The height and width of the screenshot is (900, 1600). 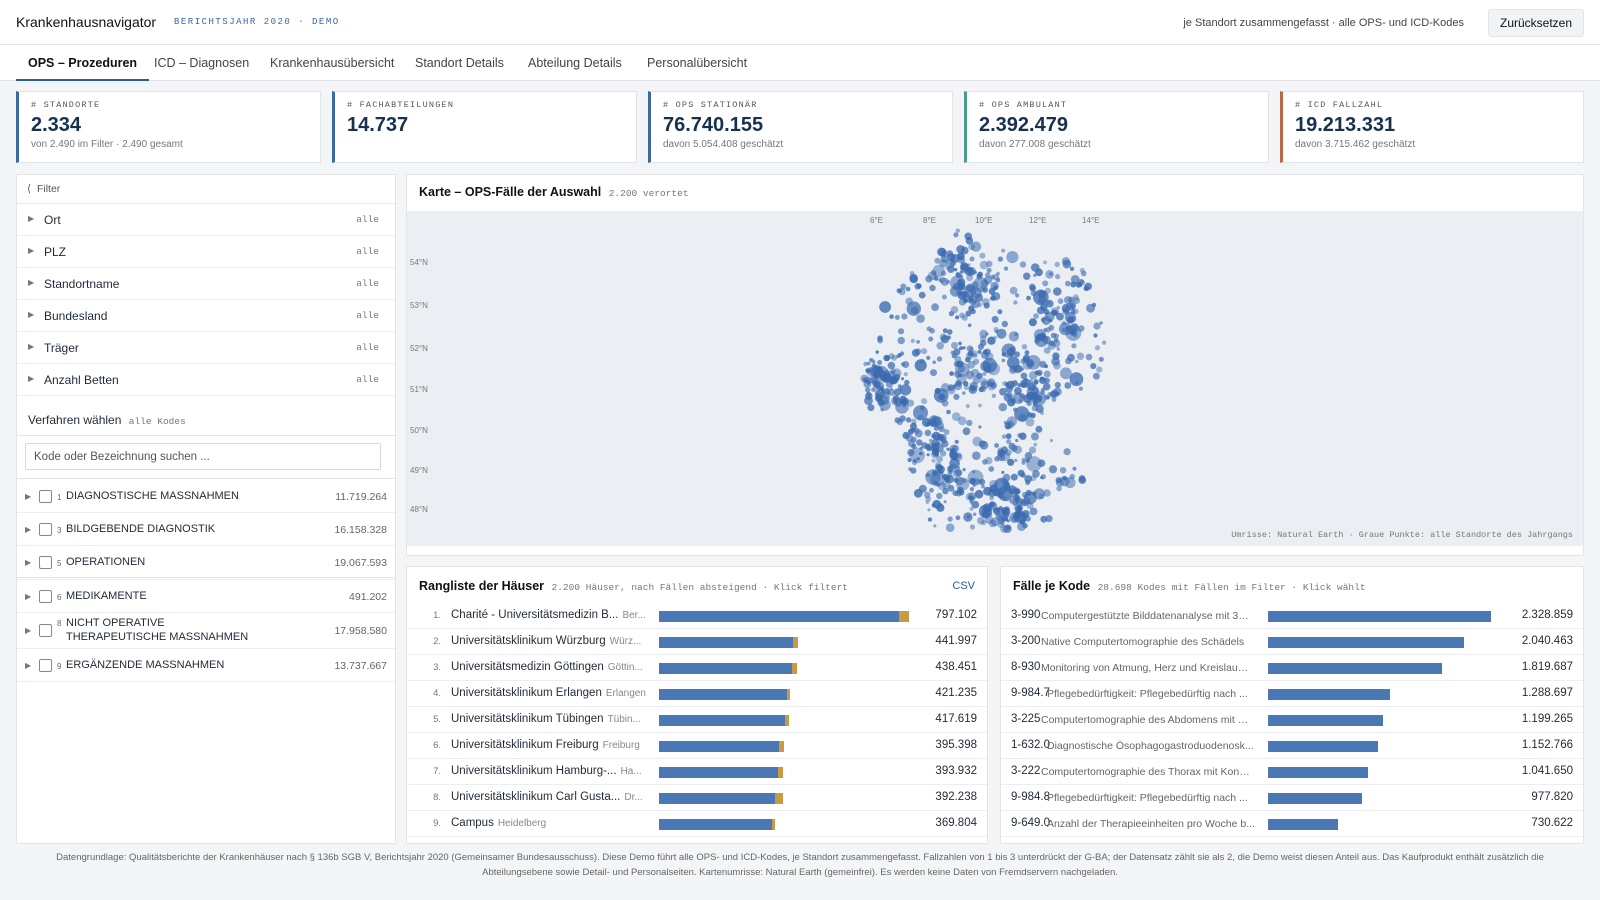 What do you see at coordinates (723, 144) in the screenshot?
I see `kpi-sub: davon 5.054.408 geschätzt` at bounding box center [723, 144].